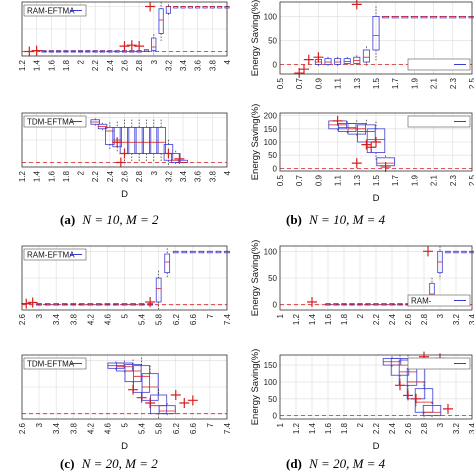 The image size is (474, 474). Describe the element at coordinates (37, 176) in the screenshot. I see `x-tick-label: 1.4` at that location.